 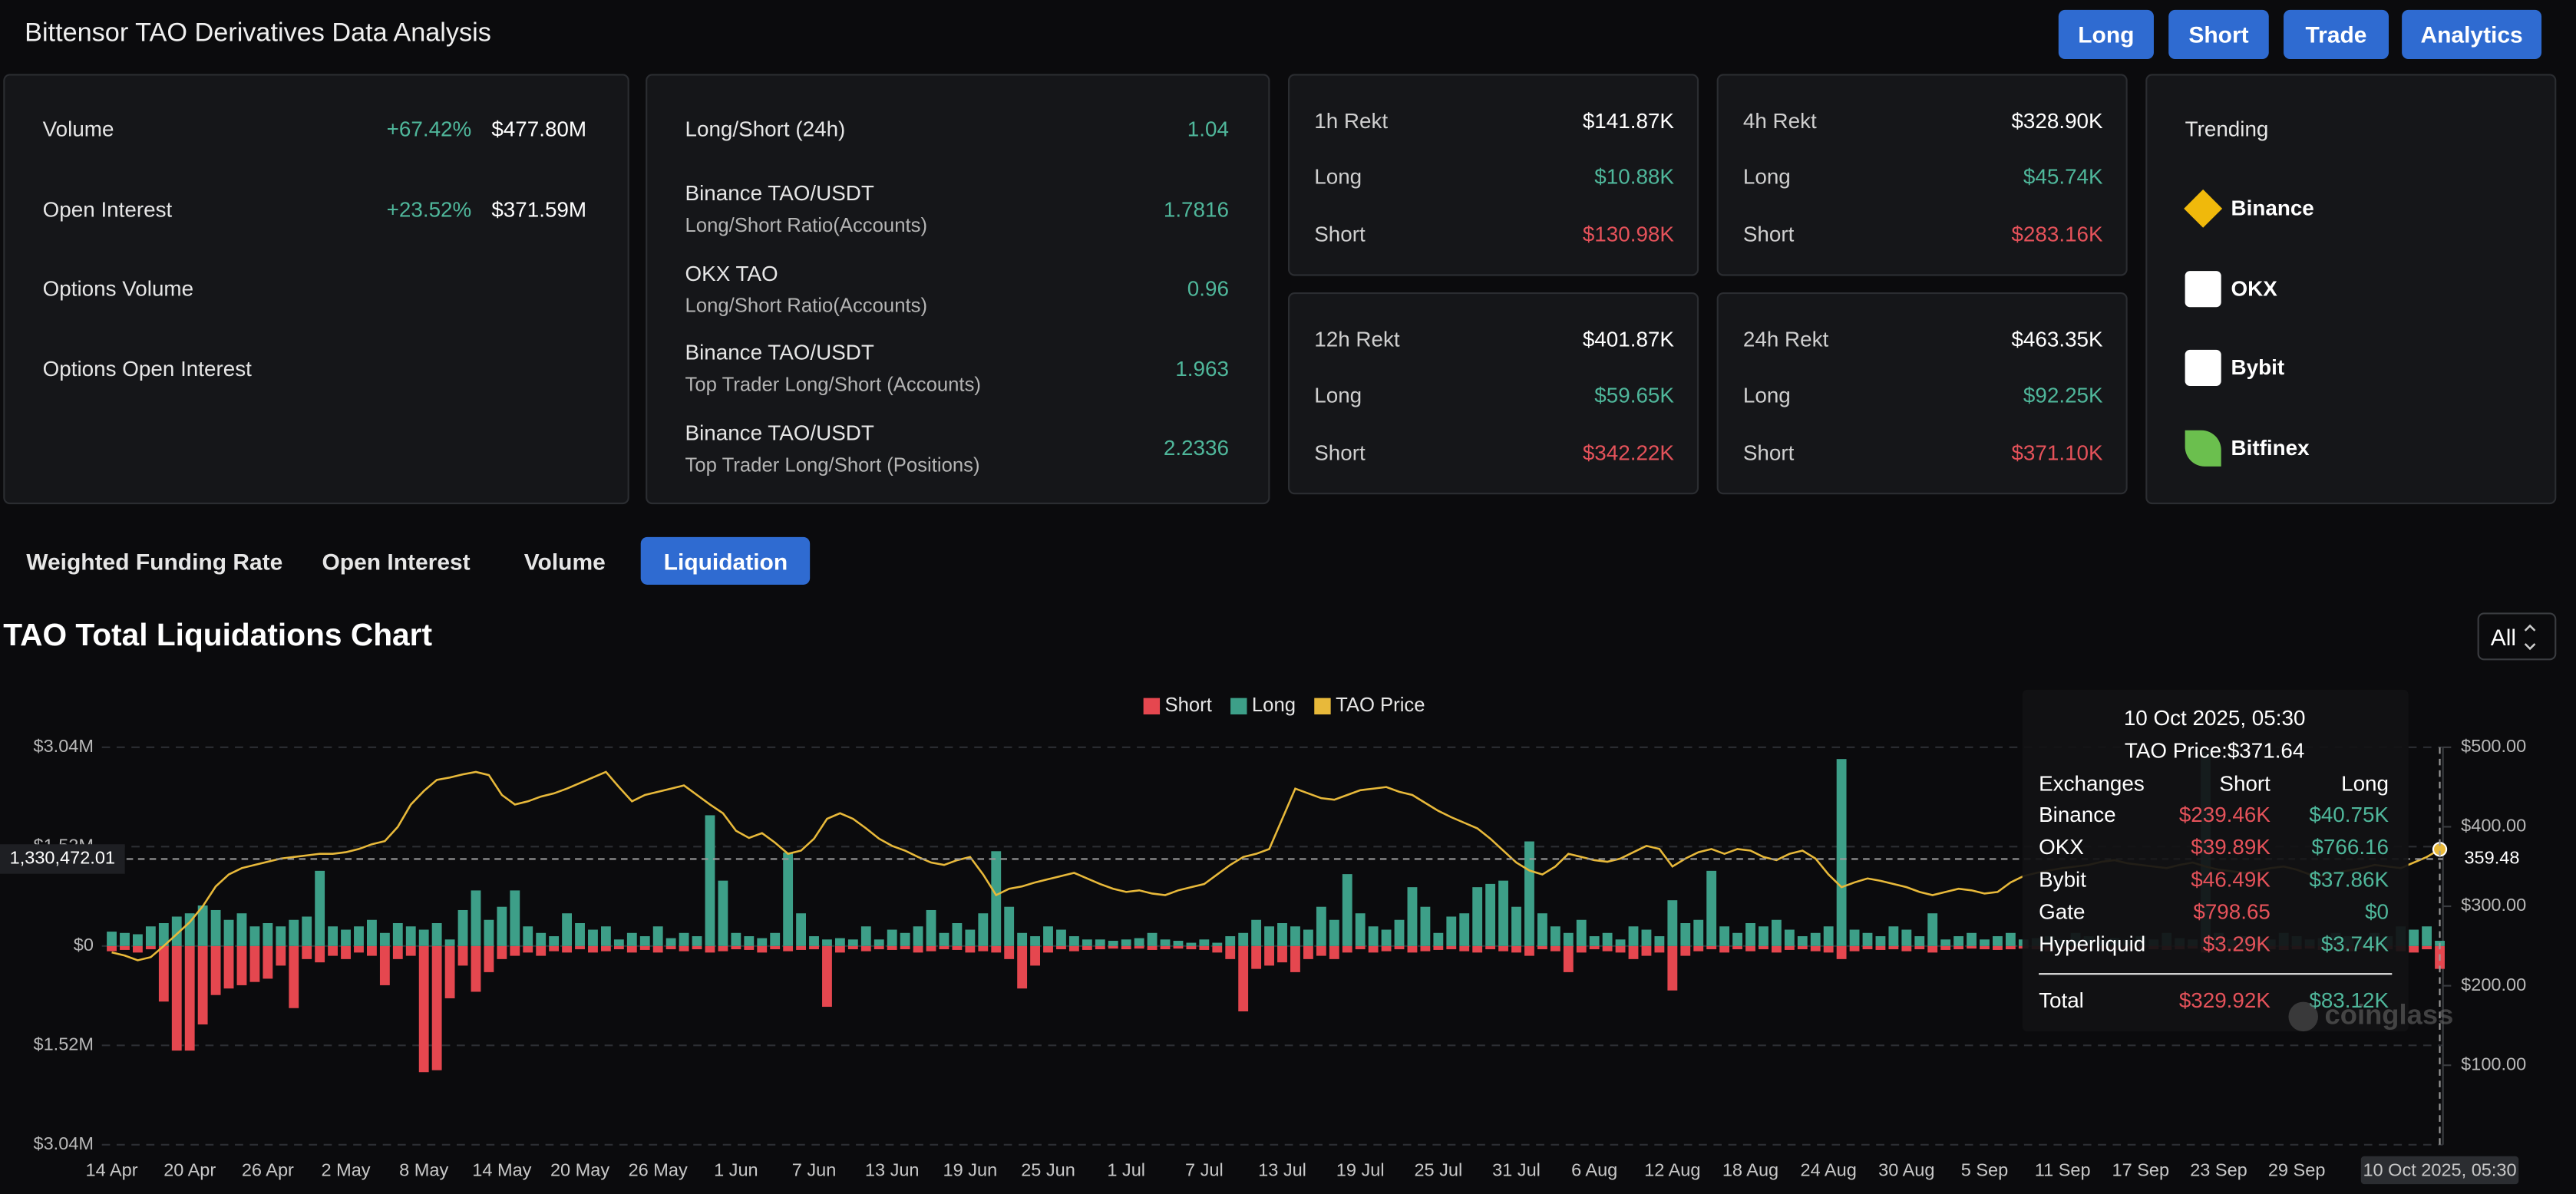 I want to click on legend-label: Long, so click(x=1274, y=705).